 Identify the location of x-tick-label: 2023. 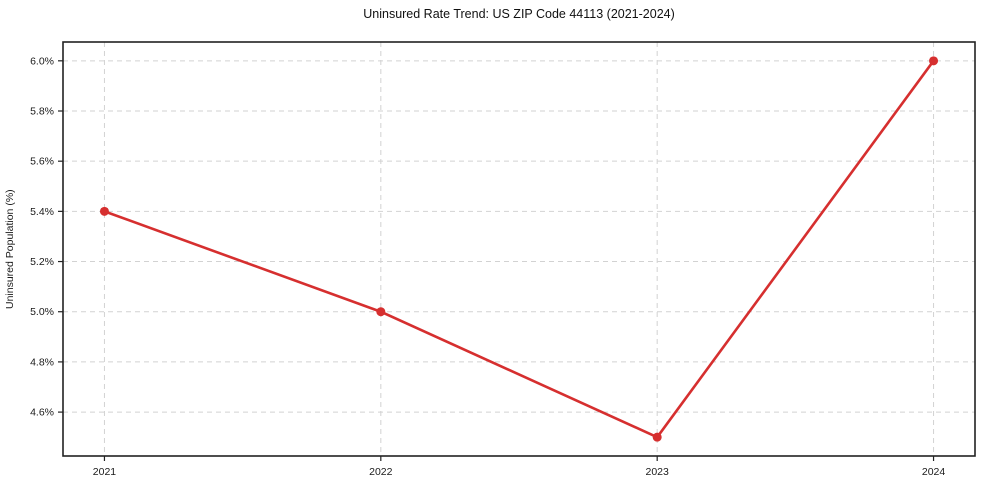
(658, 472).